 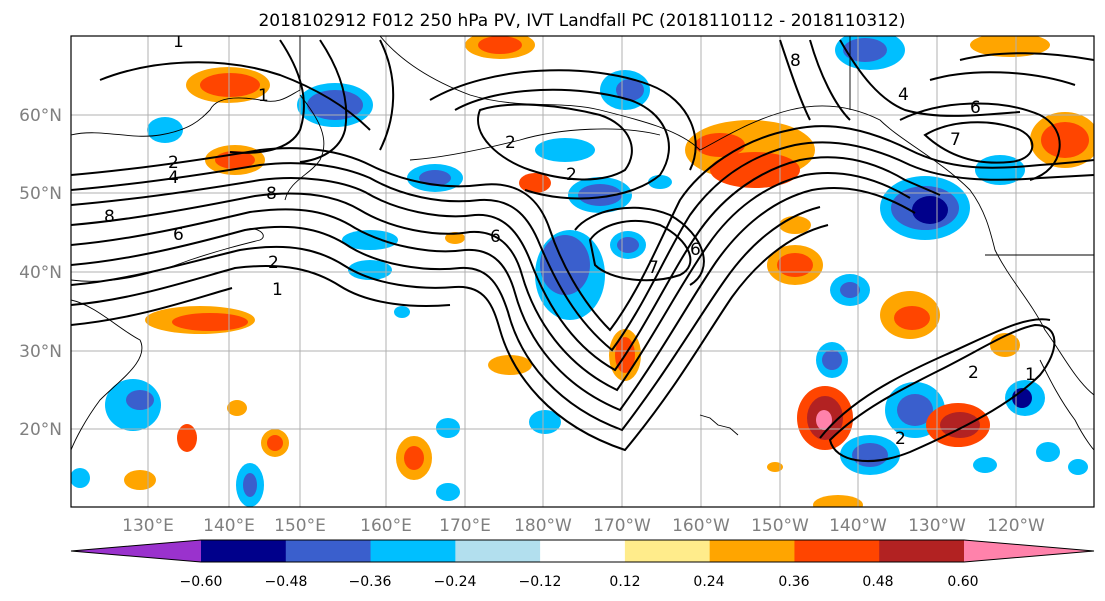 I want to click on coastline-hawaii, so click(x=719, y=425).